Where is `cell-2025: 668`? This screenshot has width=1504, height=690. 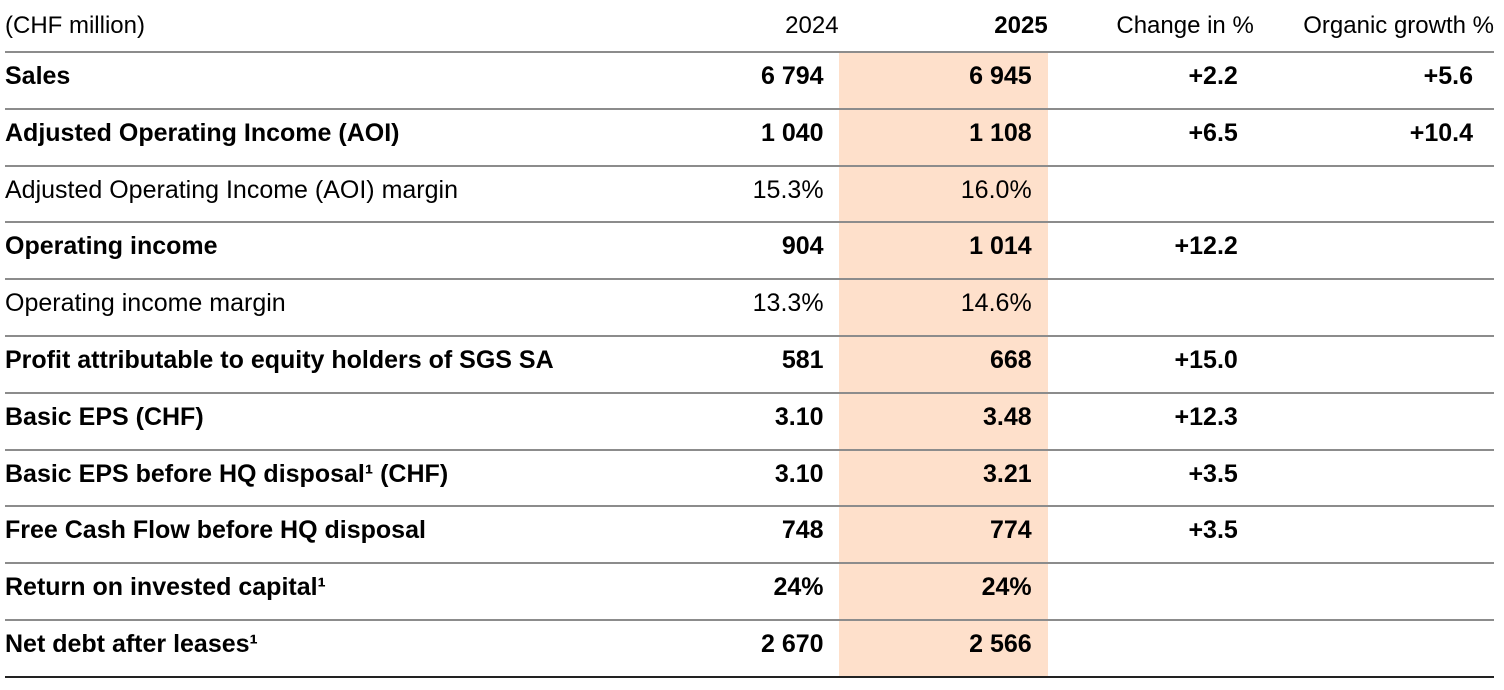 cell-2025: 668 is located at coordinates (943, 364).